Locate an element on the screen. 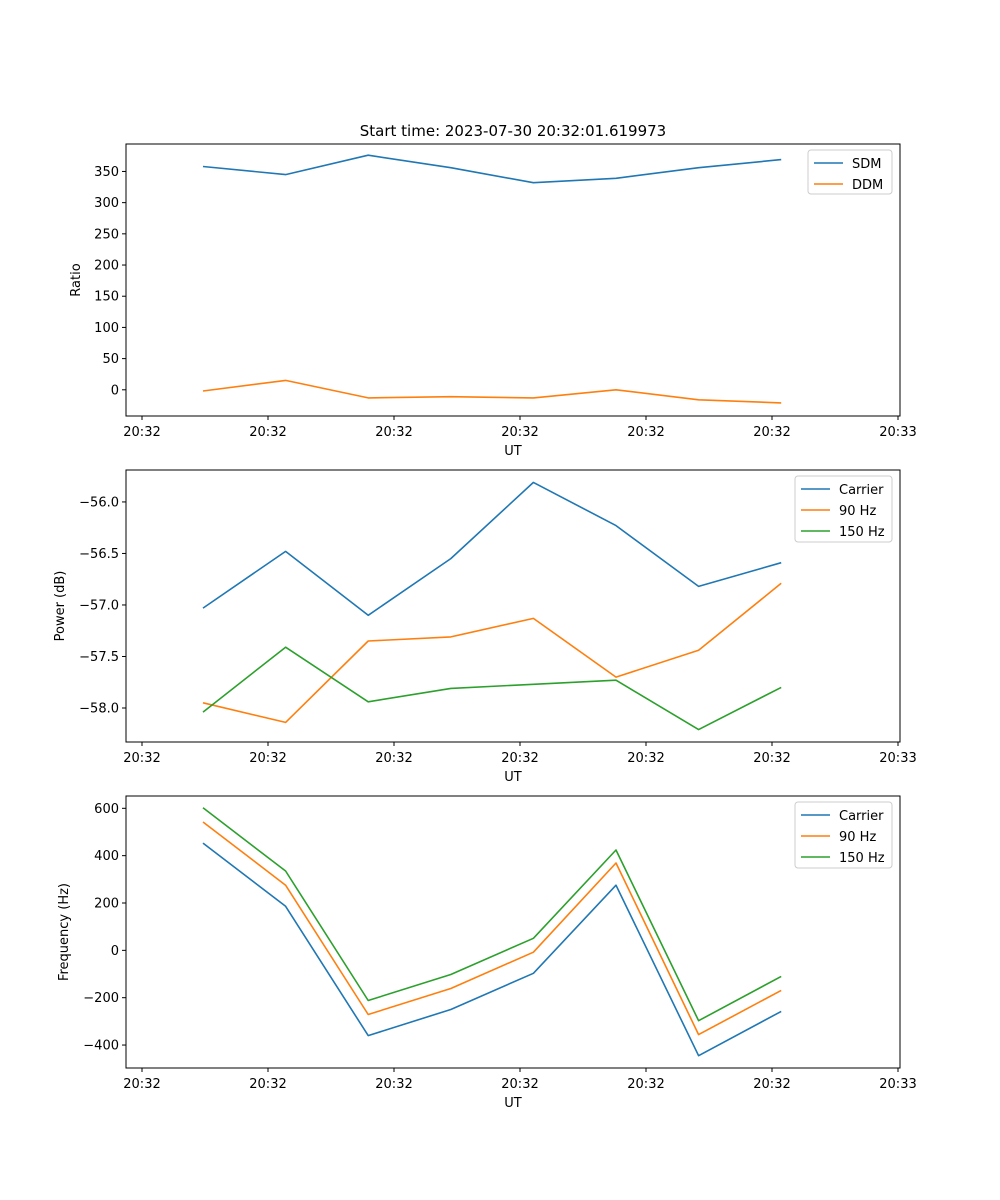 The height and width of the screenshot is (1200, 1000). y-tick-label: 50 is located at coordinates (110, 359).